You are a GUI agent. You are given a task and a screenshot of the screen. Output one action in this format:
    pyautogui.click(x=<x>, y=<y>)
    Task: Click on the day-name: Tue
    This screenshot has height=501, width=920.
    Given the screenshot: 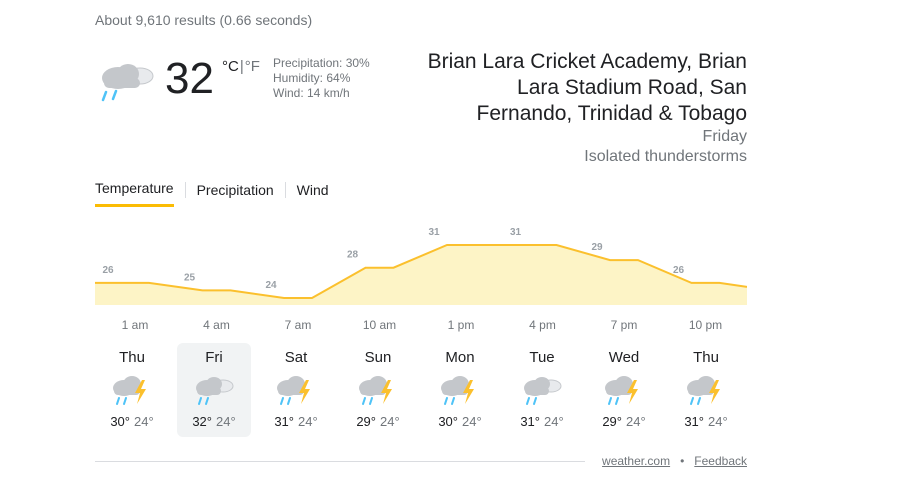 What is the action you would take?
    pyautogui.click(x=542, y=357)
    